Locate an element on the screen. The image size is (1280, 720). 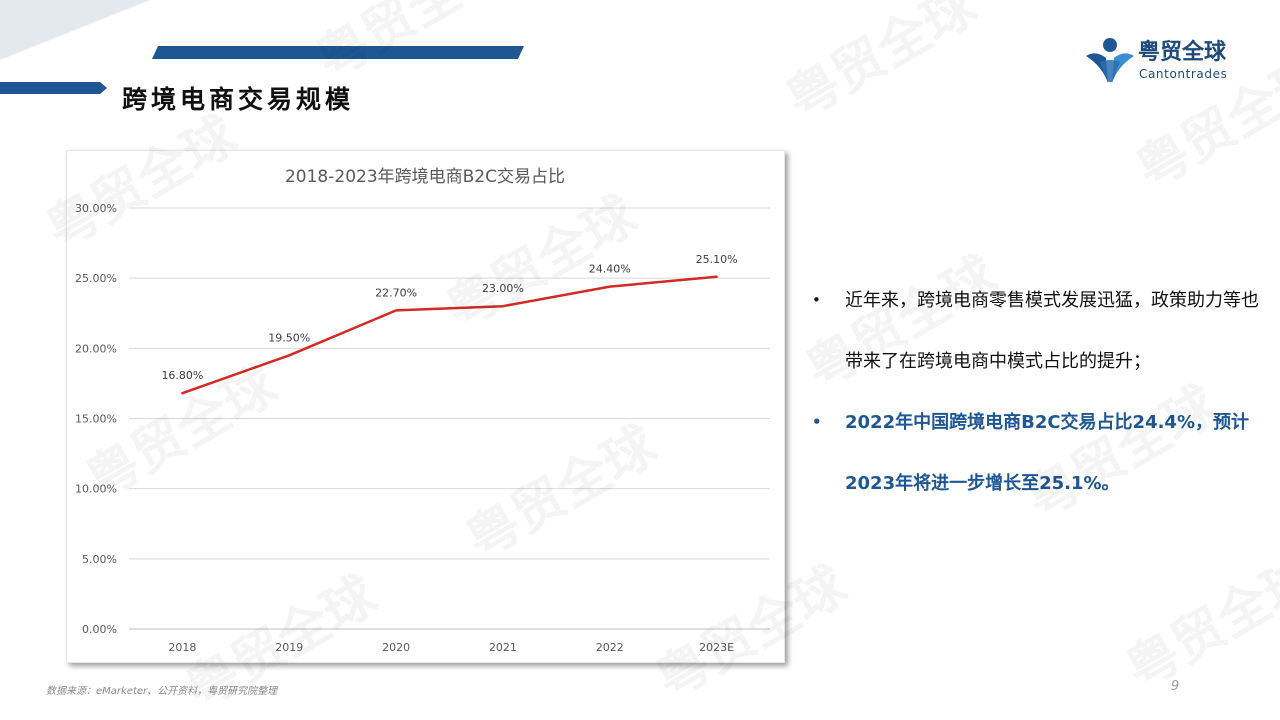
x-tick-label: 2023E is located at coordinates (716, 647).